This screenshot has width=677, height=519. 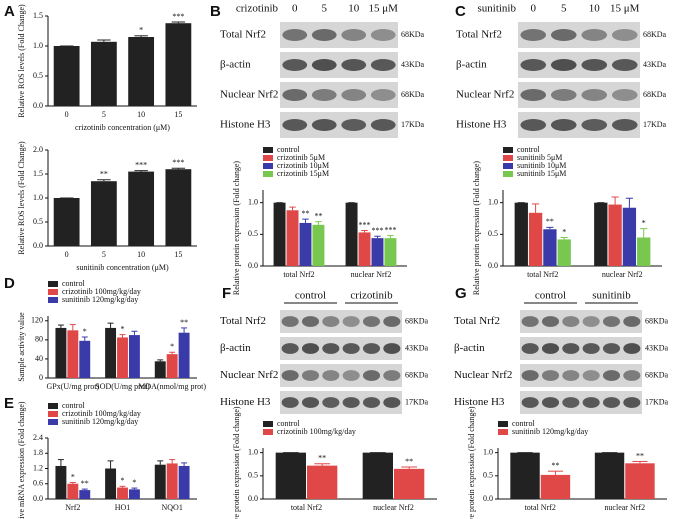 I want to click on x-tick-label: 0, so click(x=67, y=254).